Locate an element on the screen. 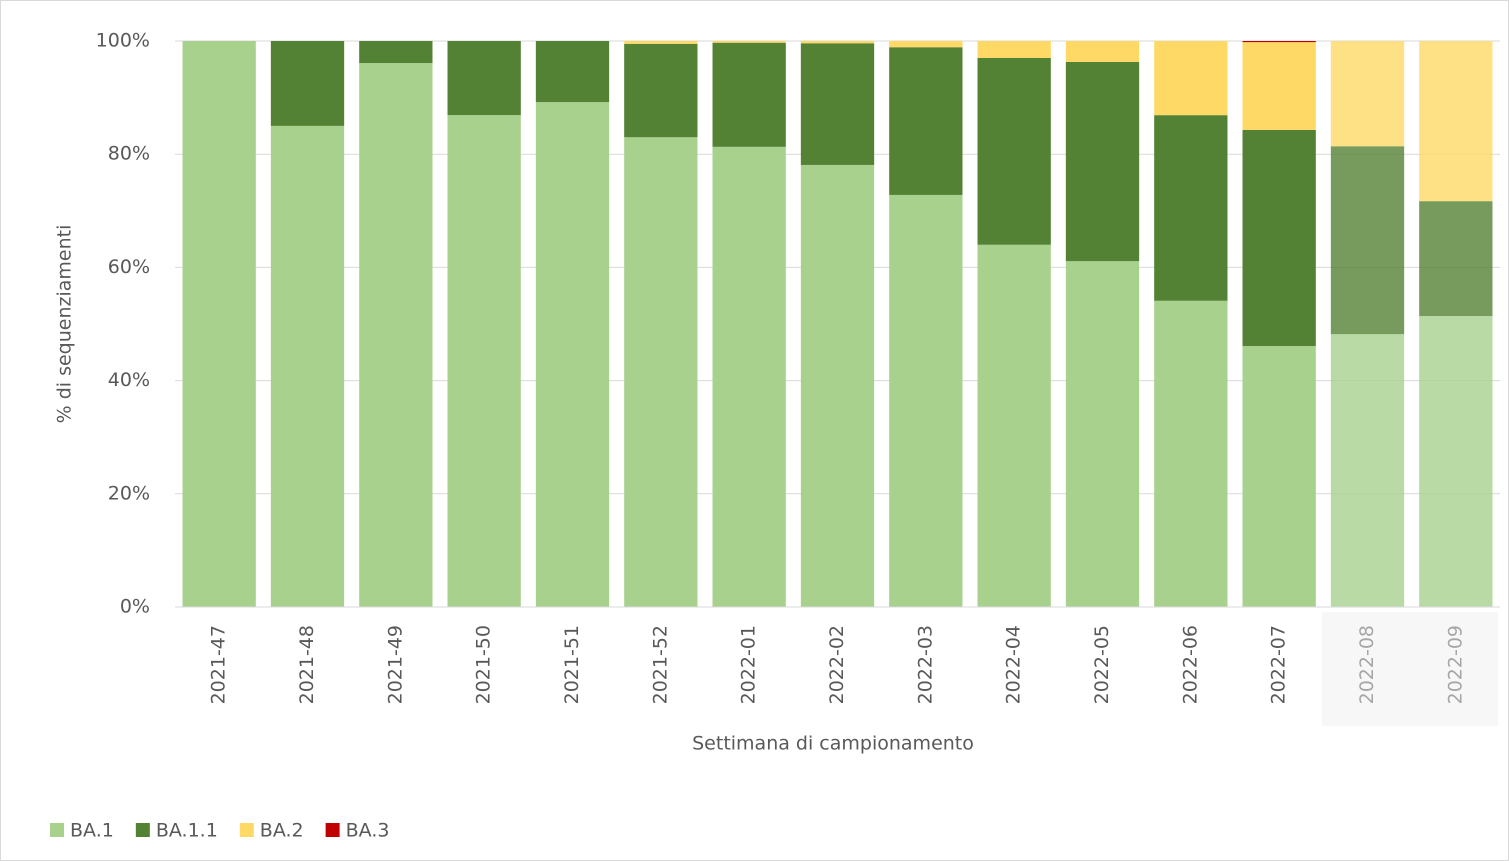 Image resolution: width=1509 pixels, height=861 pixels. x-tick-label: 2022-04 is located at coordinates (1014, 664).